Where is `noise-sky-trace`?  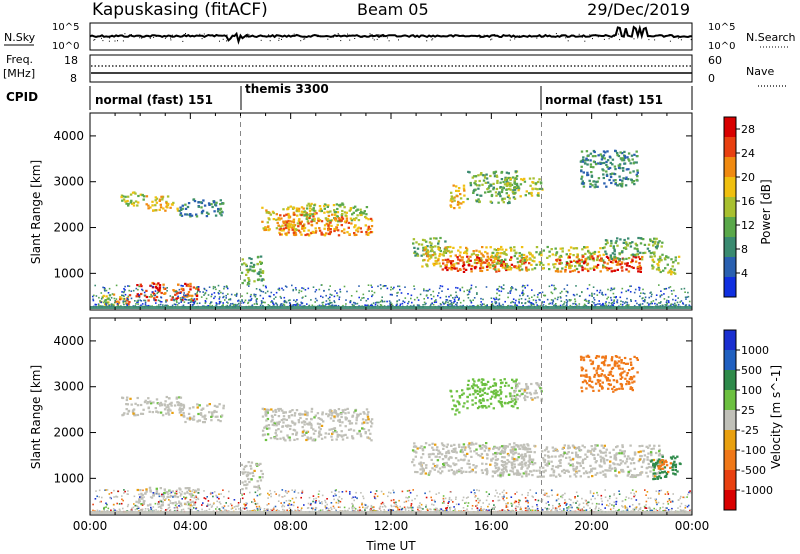
noise-sky-trace is located at coordinates (390, 34).